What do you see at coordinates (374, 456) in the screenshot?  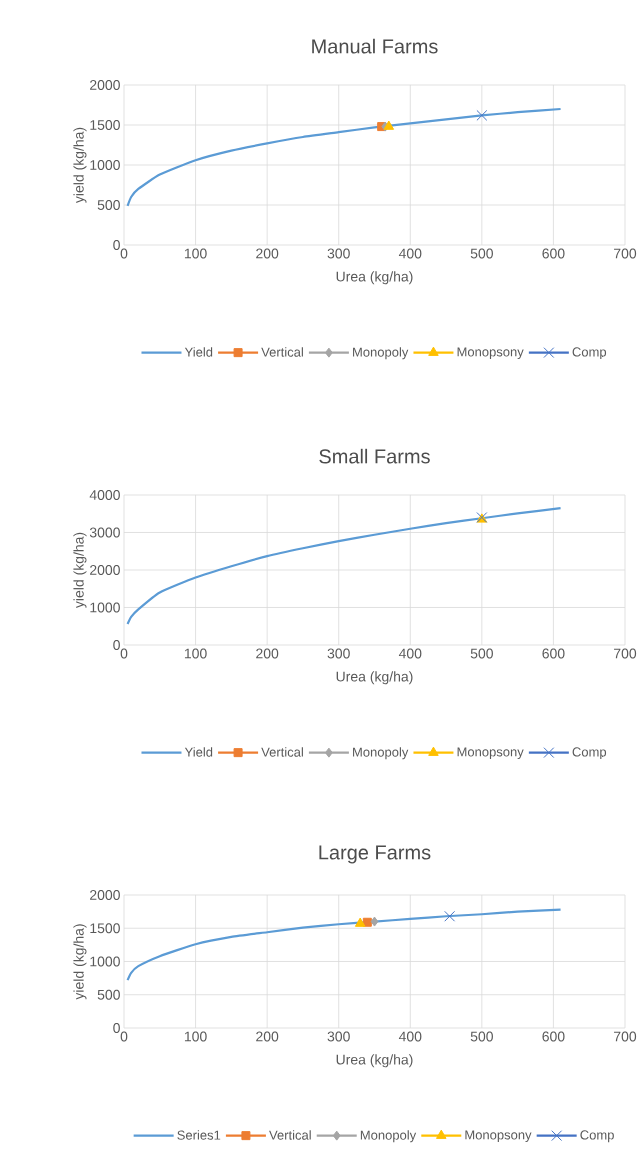 I see `chart-title: Small Farms` at bounding box center [374, 456].